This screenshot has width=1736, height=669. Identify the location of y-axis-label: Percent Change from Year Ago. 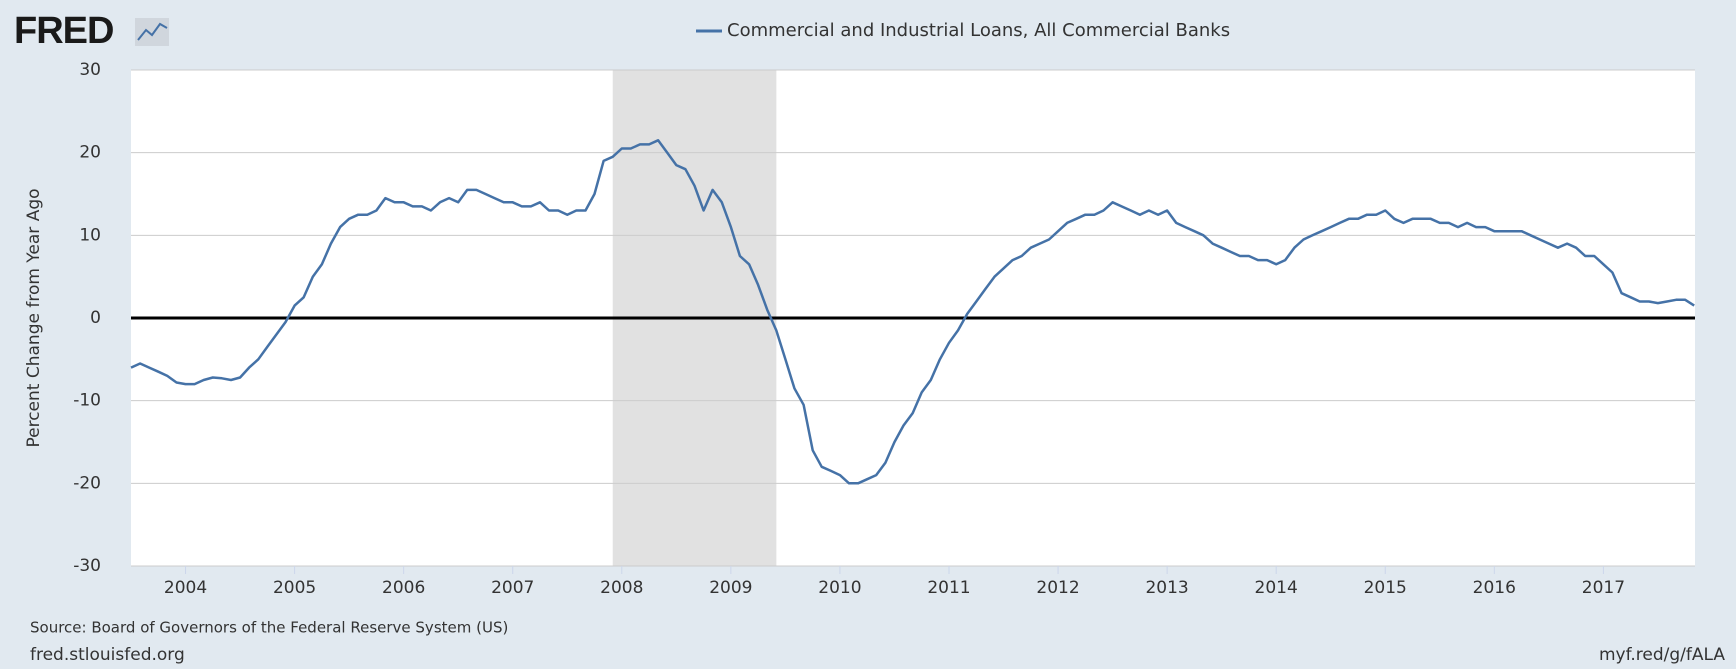
(34, 317).